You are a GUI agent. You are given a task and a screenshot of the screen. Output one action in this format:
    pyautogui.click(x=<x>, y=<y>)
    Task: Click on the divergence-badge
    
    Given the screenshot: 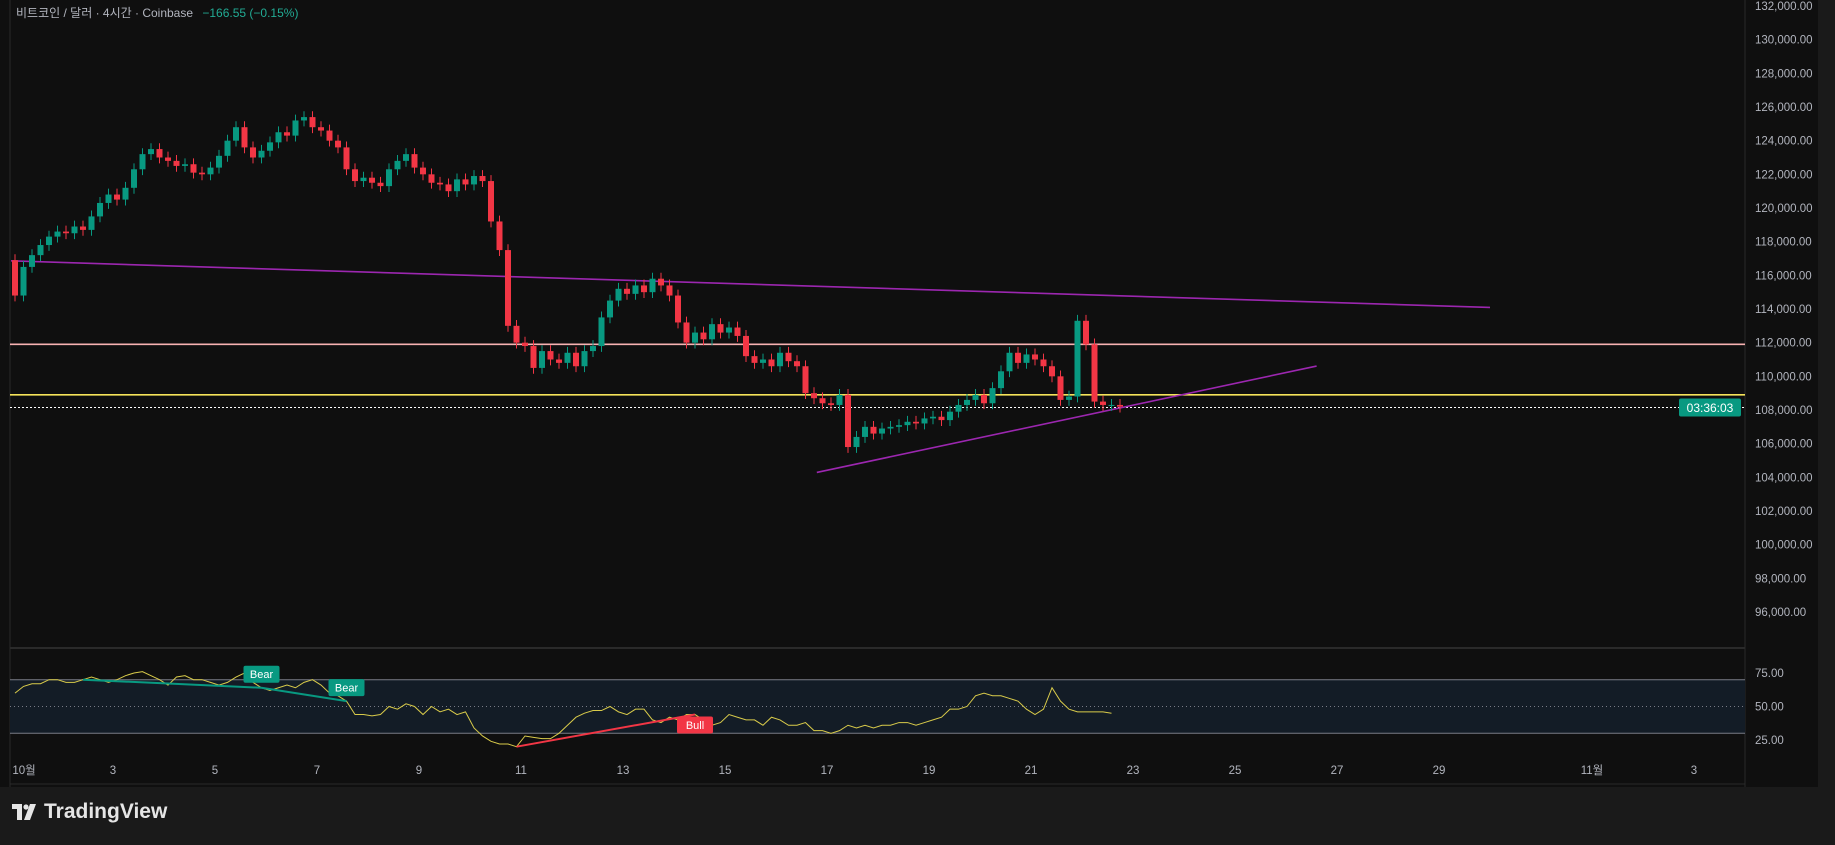 What is the action you would take?
    pyautogui.click(x=346, y=688)
    